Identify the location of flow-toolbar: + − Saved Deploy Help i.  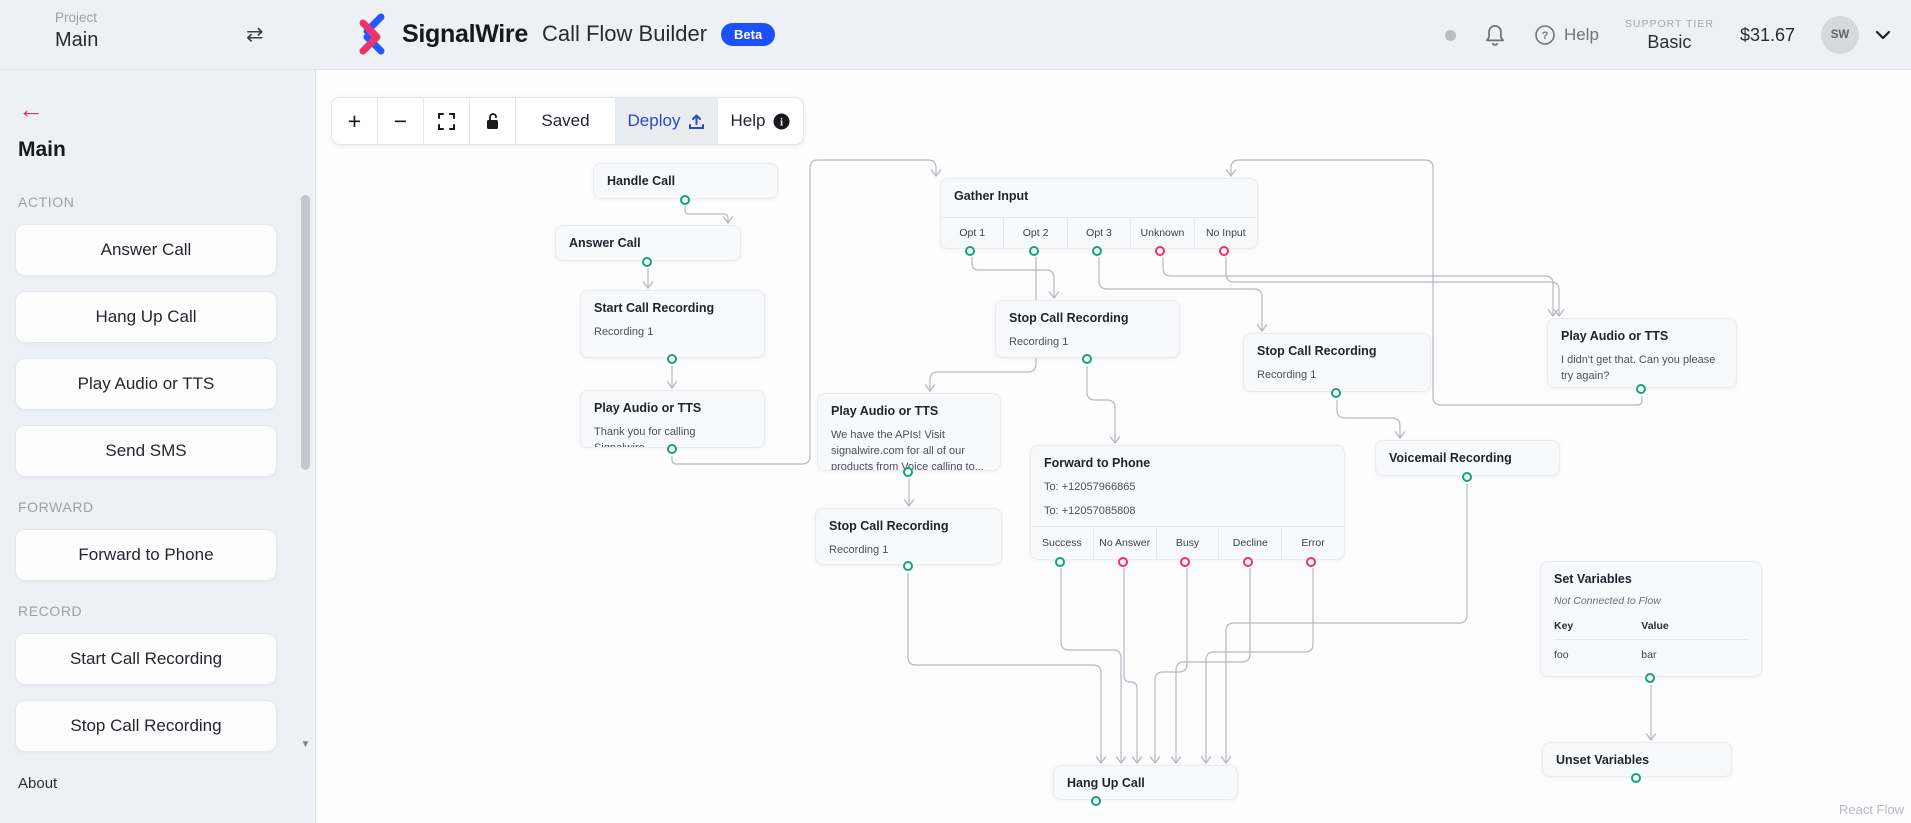
(567, 121).